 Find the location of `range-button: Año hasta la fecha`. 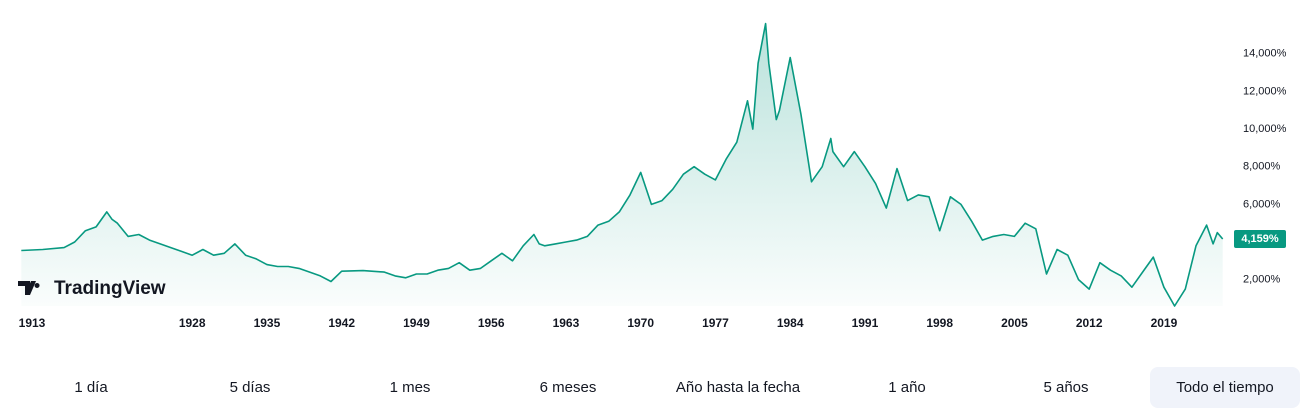

range-button: Año hasta la fecha is located at coordinates (738, 387).